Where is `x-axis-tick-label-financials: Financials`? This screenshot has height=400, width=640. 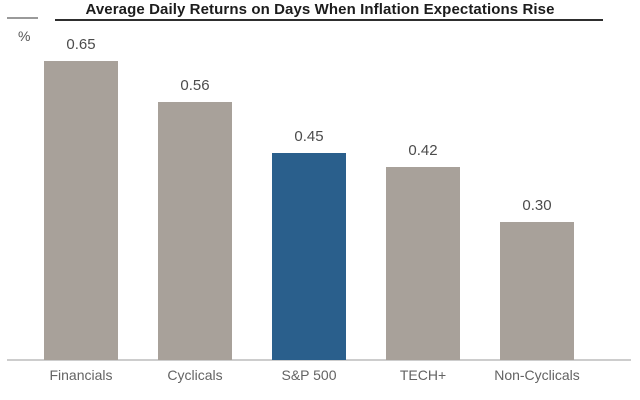 x-axis-tick-label-financials: Financials is located at coordinates (81, 375).